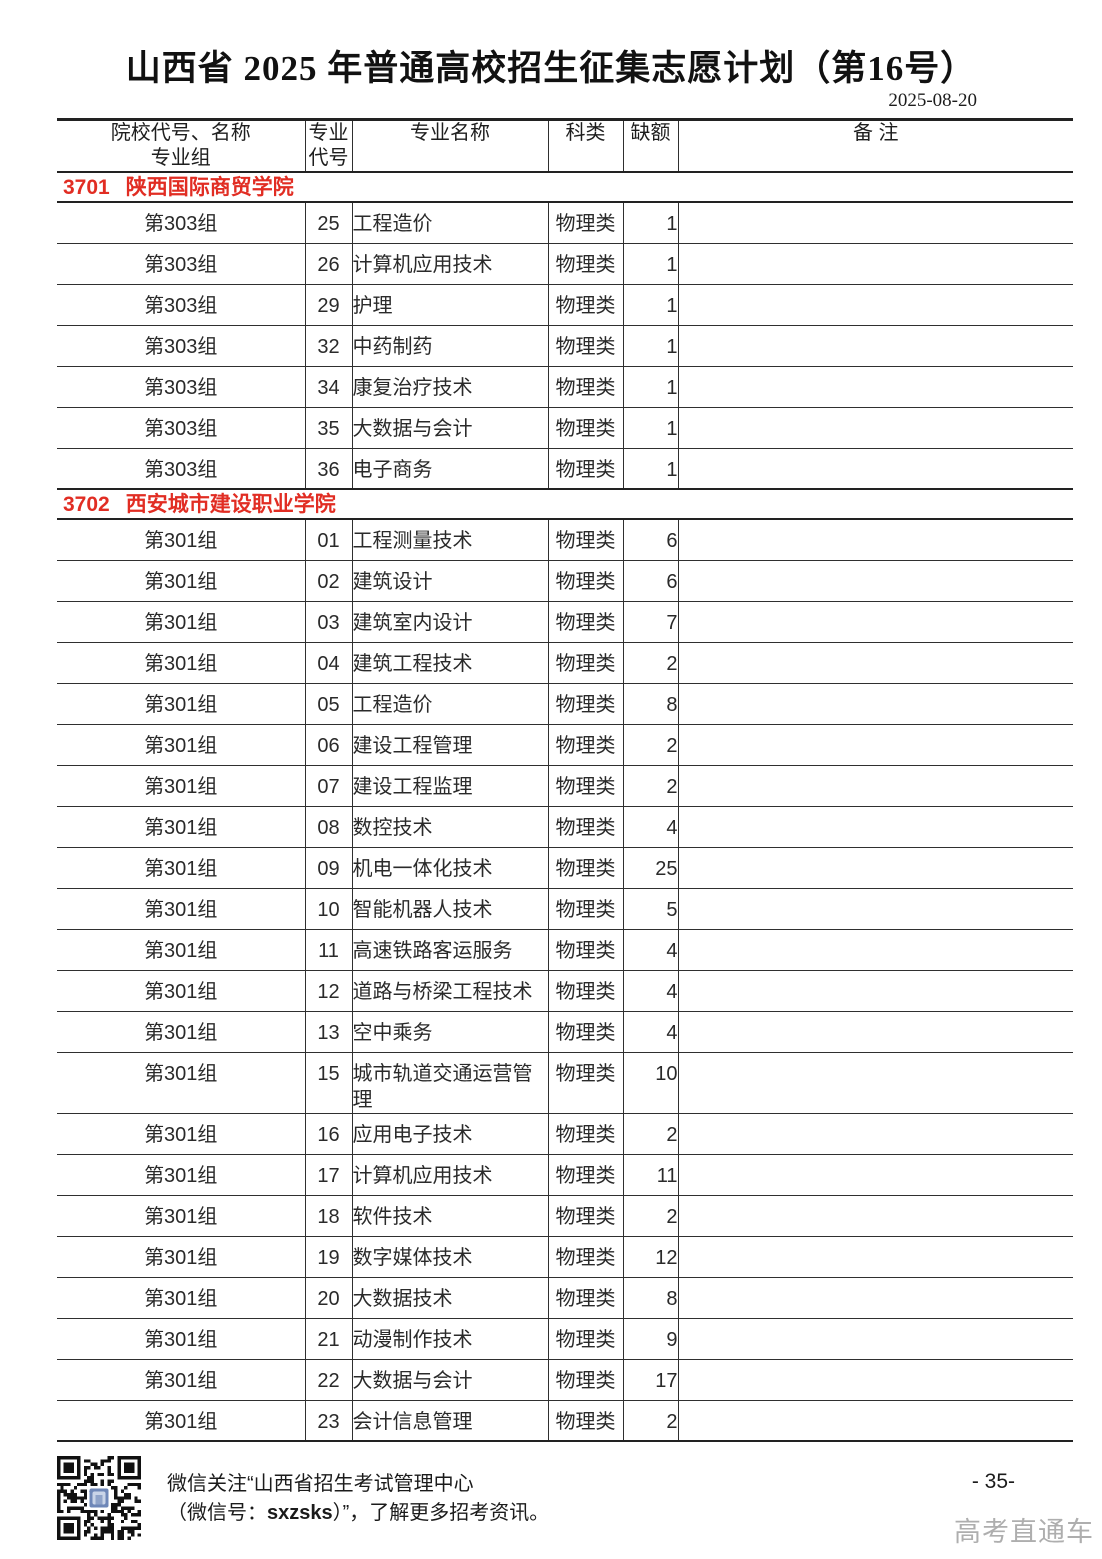  What do you see at coordinates (450, 427) in the screenshot?
I see `major-name-cell: 大数据与会计` at bounding box center [450, 427].